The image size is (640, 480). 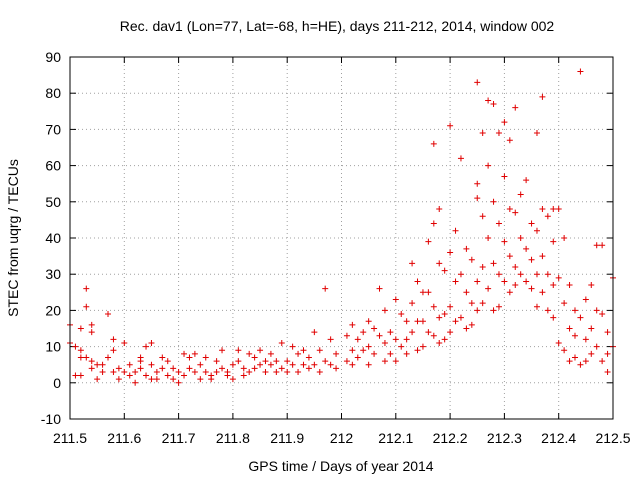 I want to click on y-tick-label: 60, so click(x=53, y=166).